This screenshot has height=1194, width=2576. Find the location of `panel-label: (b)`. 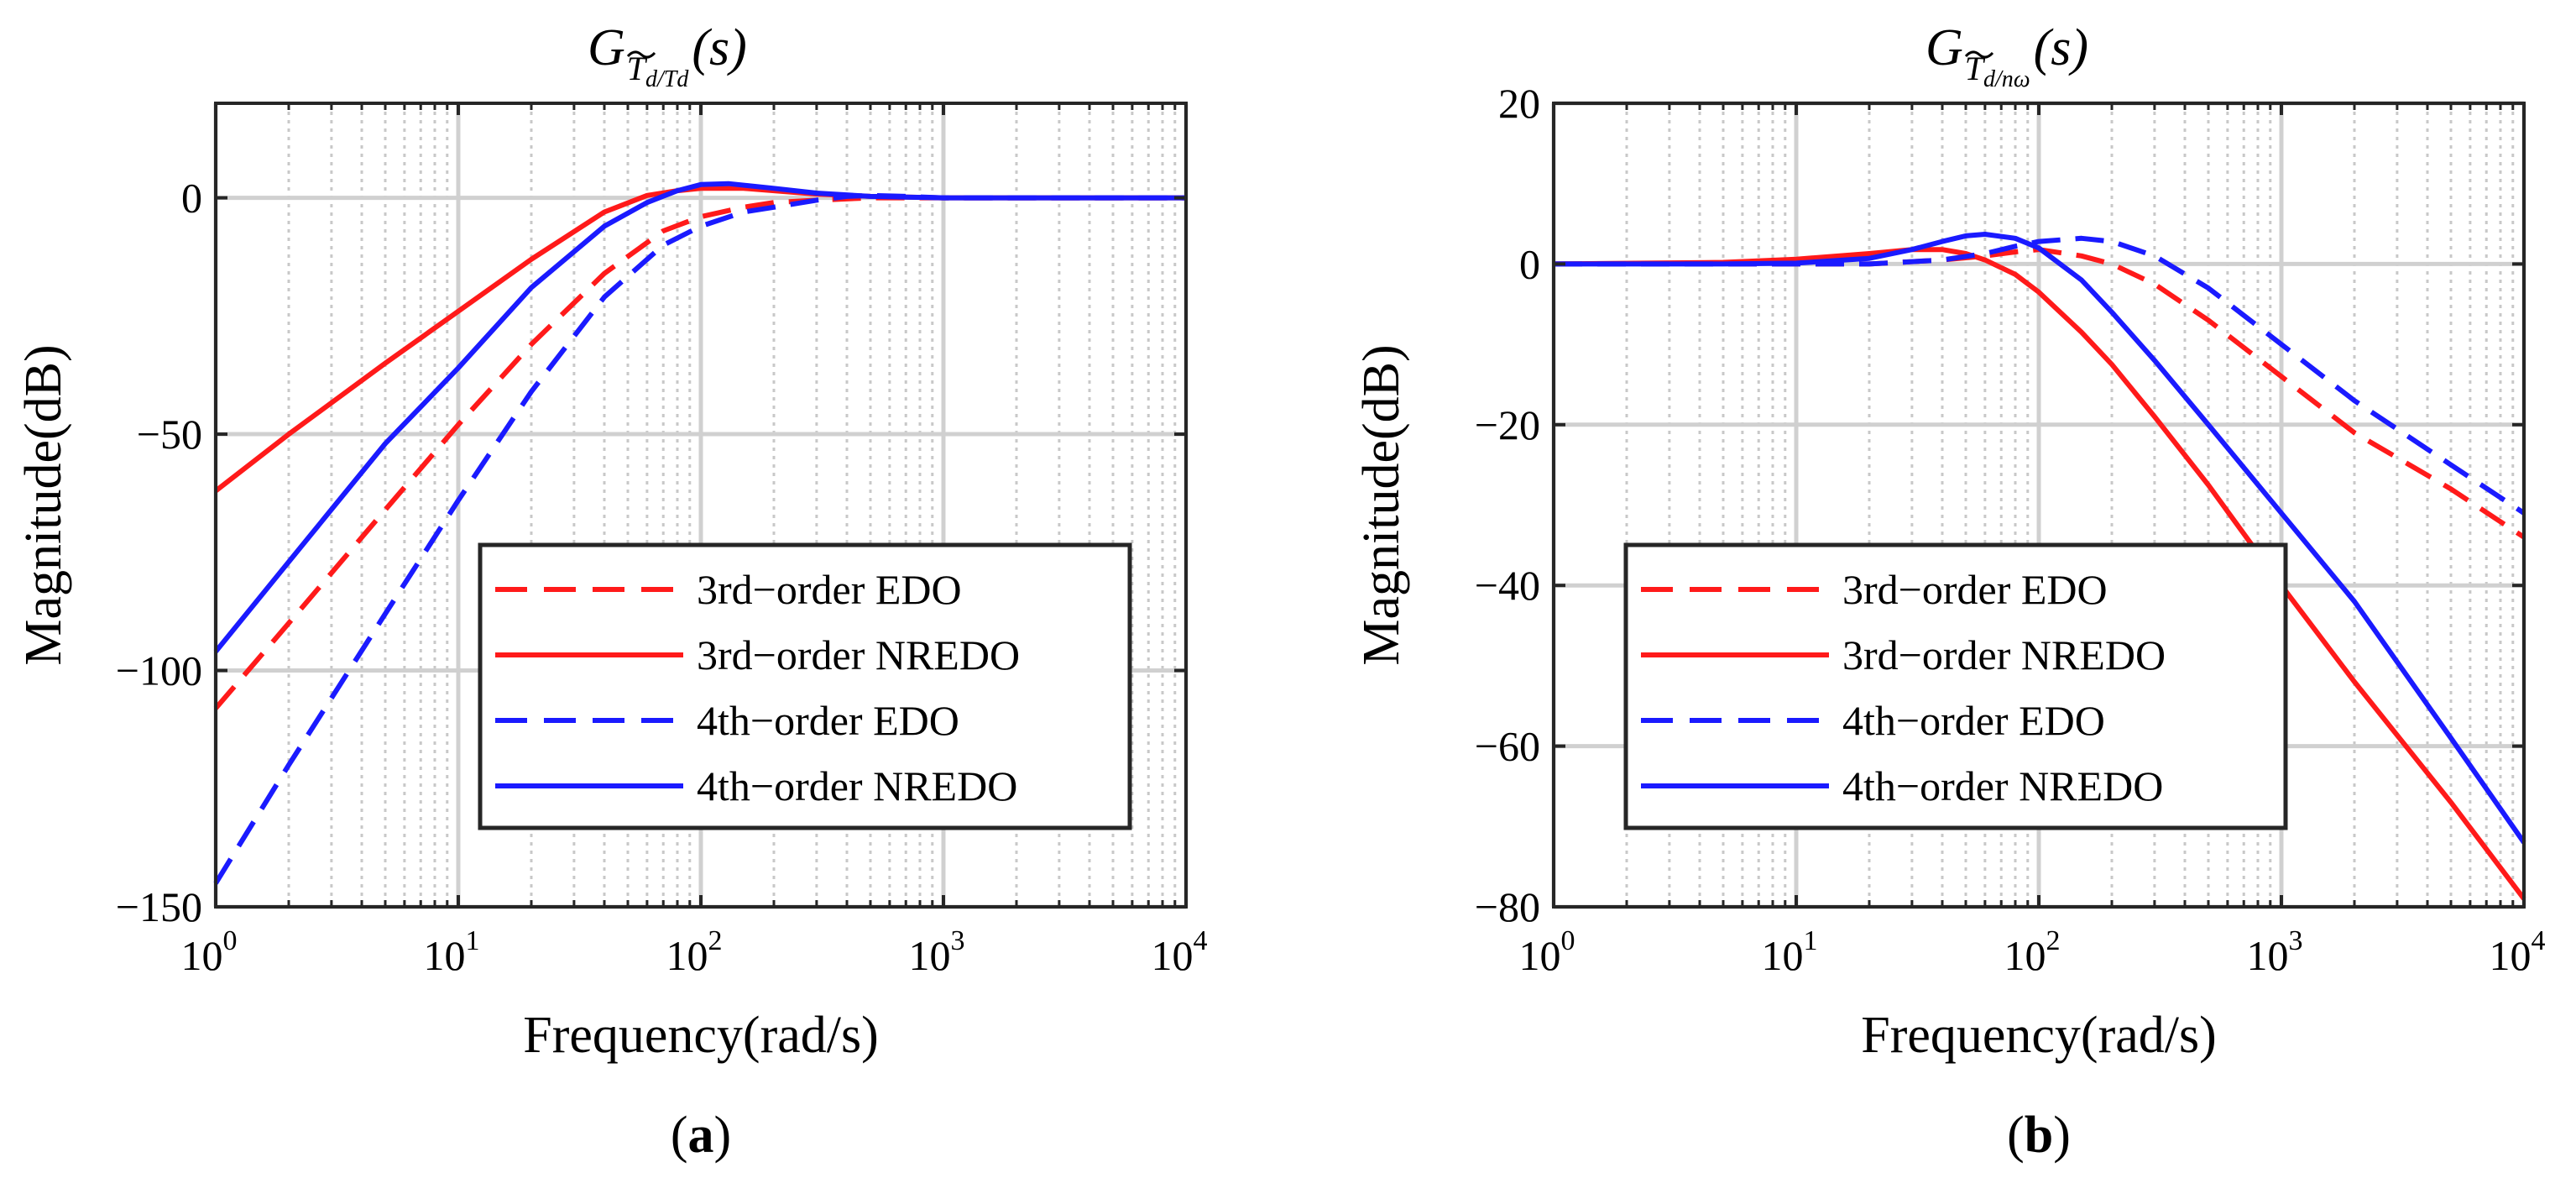

panel-label: (b) is located at coordinates (2039, 1135).